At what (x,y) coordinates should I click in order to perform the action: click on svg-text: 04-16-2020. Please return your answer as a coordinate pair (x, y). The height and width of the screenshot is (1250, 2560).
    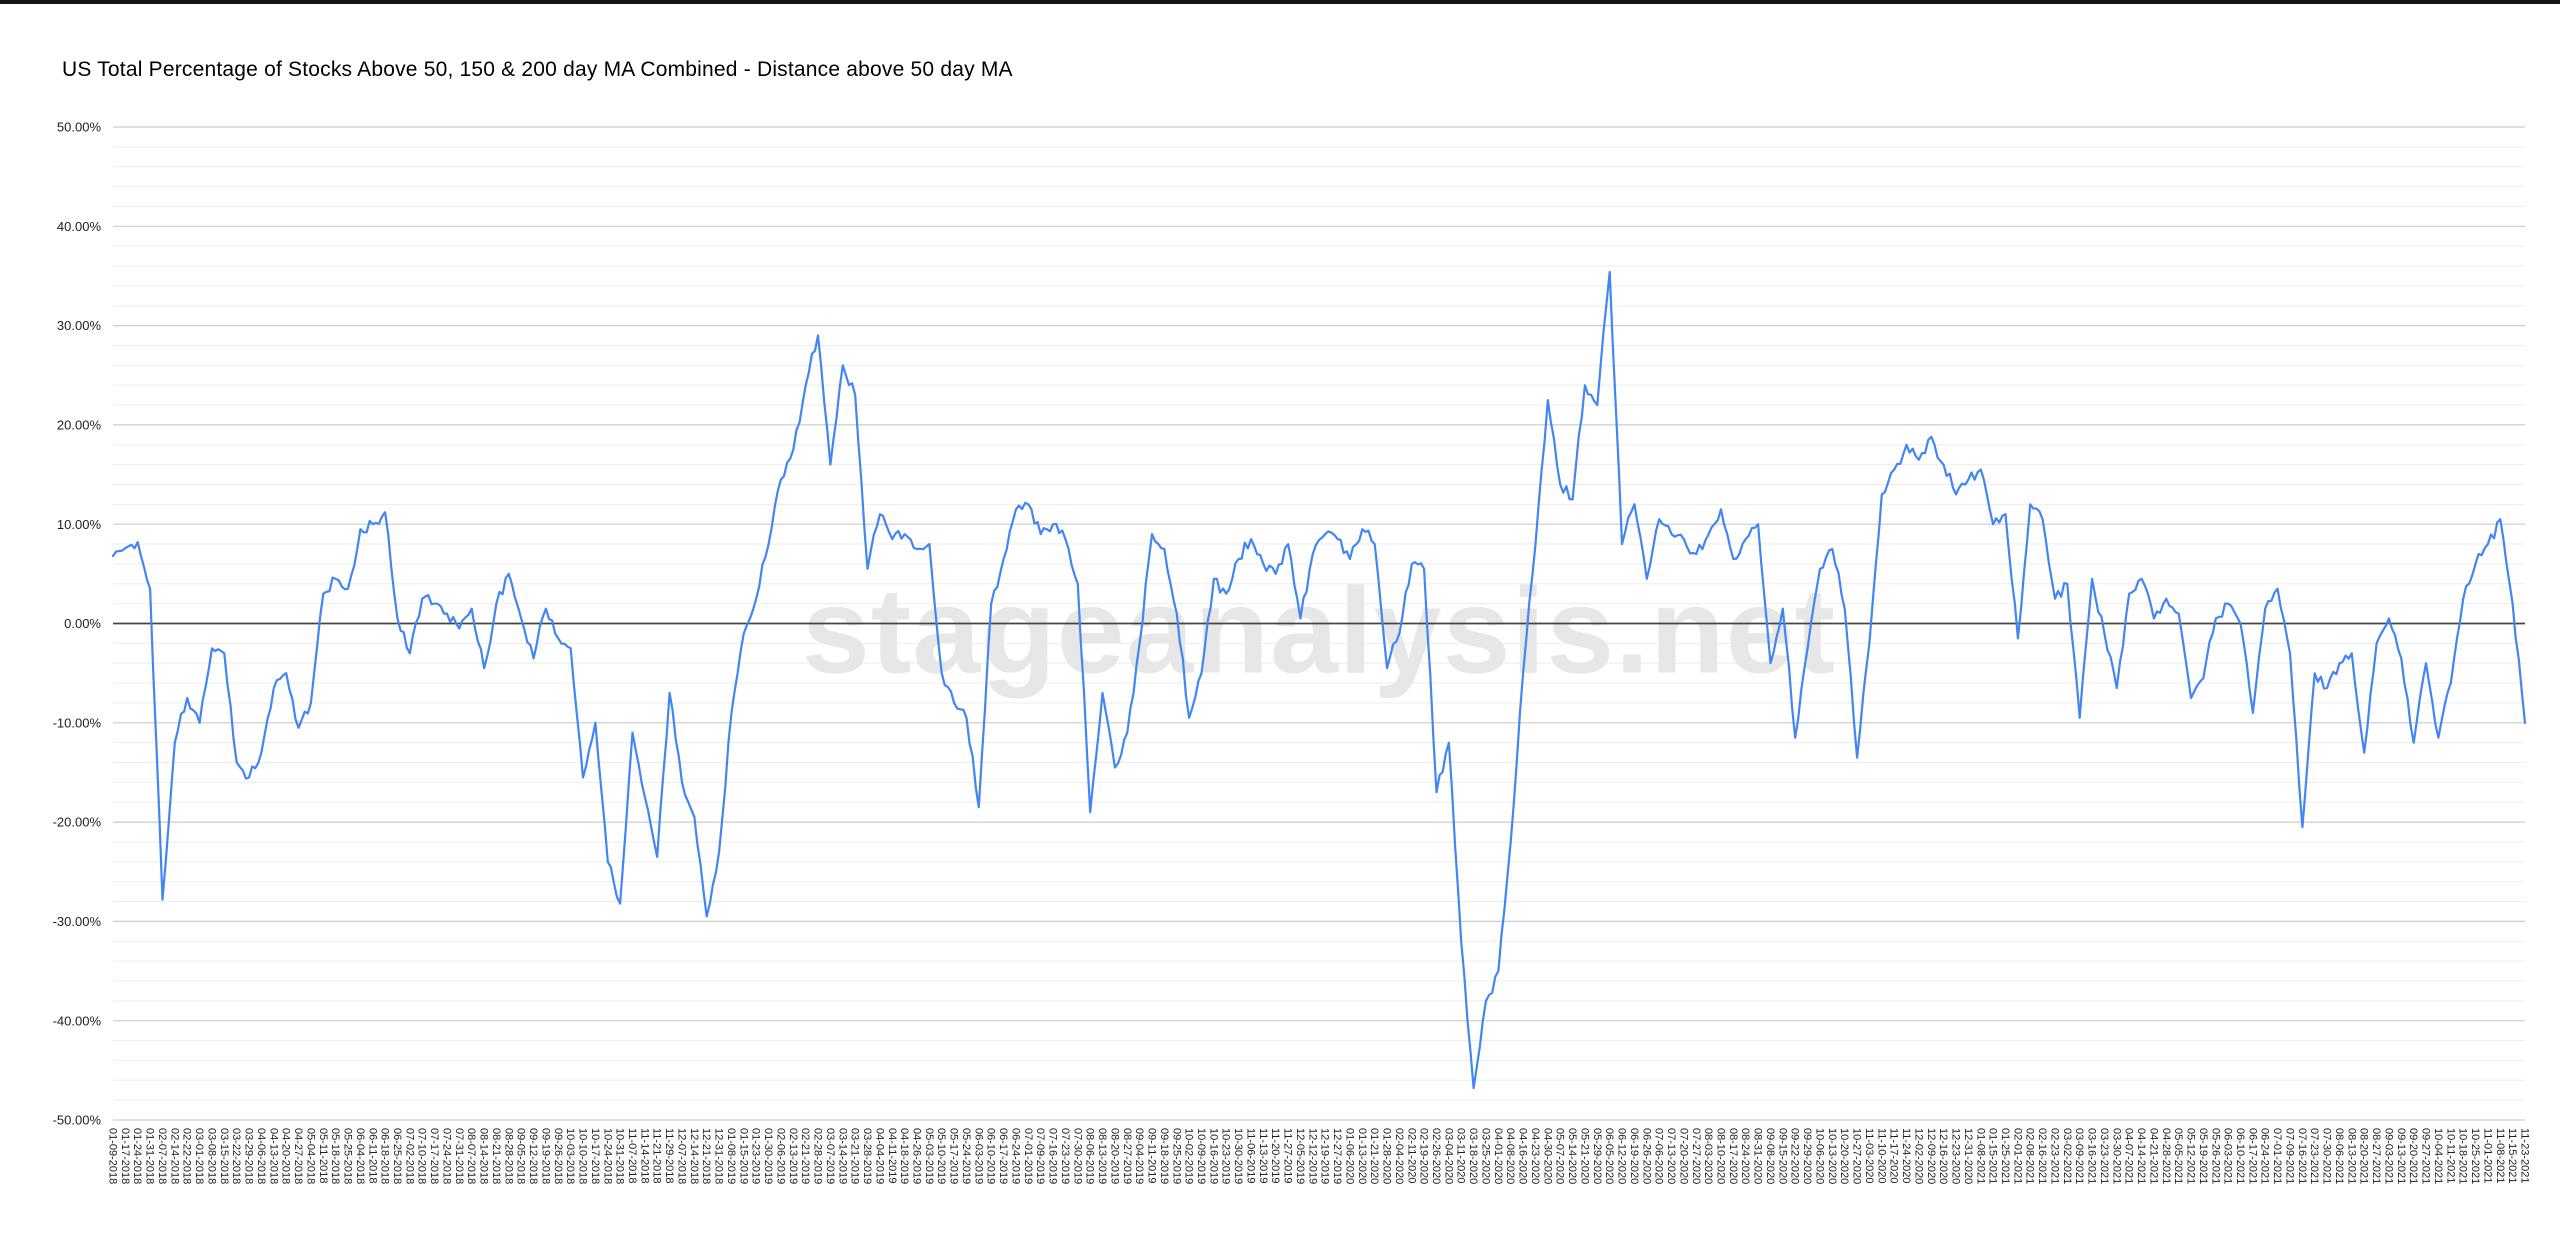
    Looking at the image, I should click on (1523, 1156).